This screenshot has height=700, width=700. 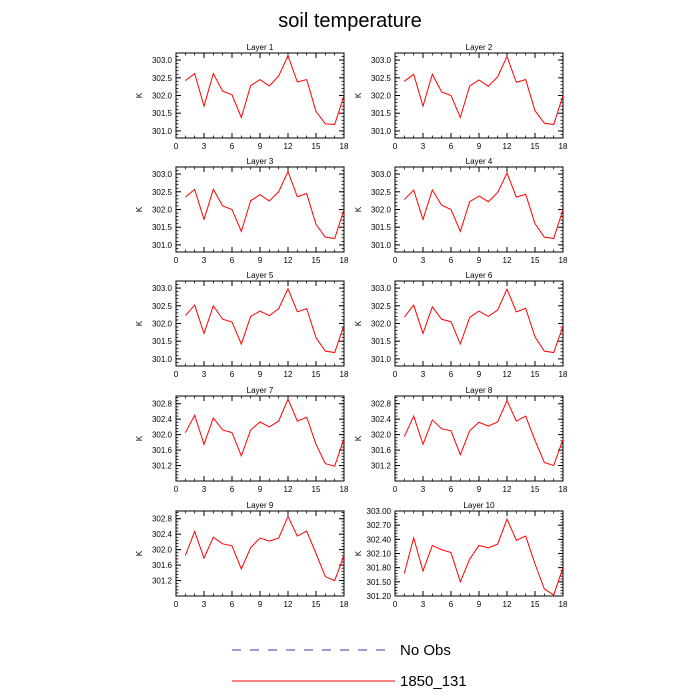 I want to click on y-tick-label: 301.80, so click(x=379, y=568).